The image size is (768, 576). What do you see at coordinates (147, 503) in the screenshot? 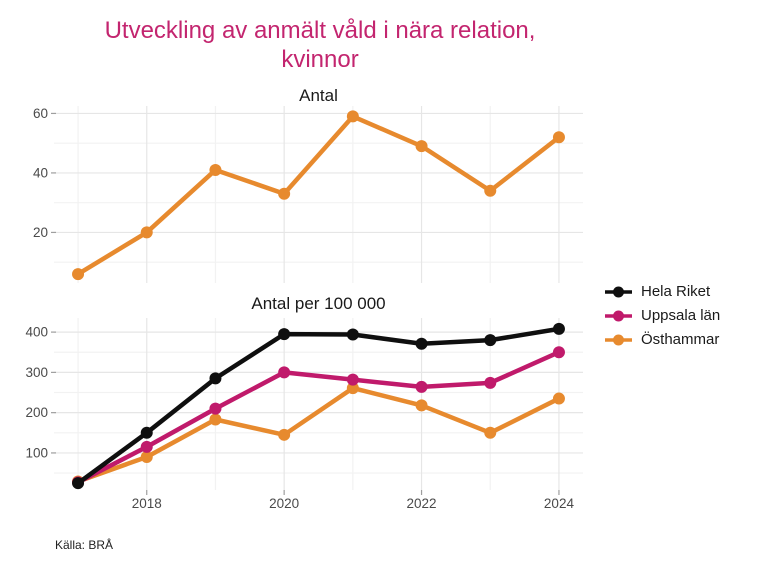
I see `x-tick-label: 2018` at bounding box center [147, 503].